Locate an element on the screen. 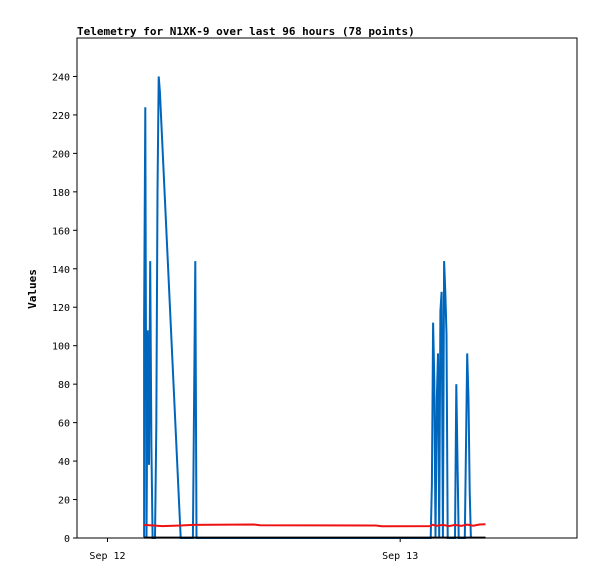 Image resolution: width=597 pixels, height=579 pixels. y-axis-ticks: 0 20 40 60 80 100 120 140 160 180 200 220 240 is located at coordinates (64, 308).